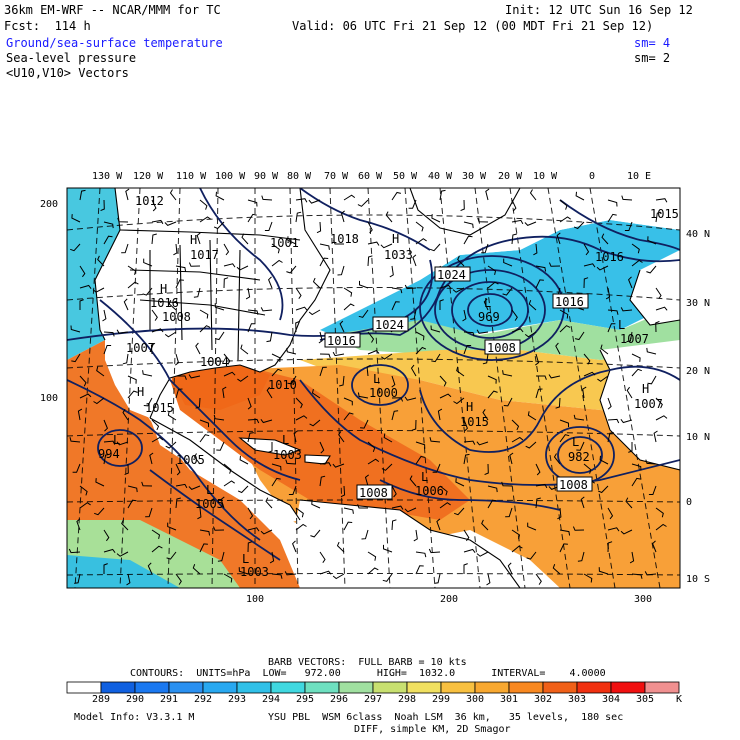  I want to click on grid-x-label-200: 200, so click(449, 599).